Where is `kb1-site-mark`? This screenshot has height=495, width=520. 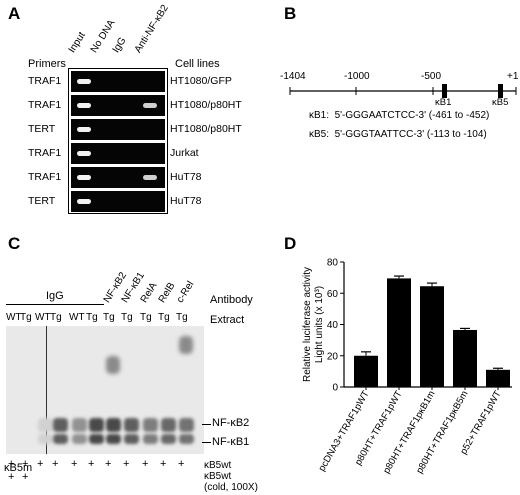 kb1-site-mark is located at coordinates (444, 91).